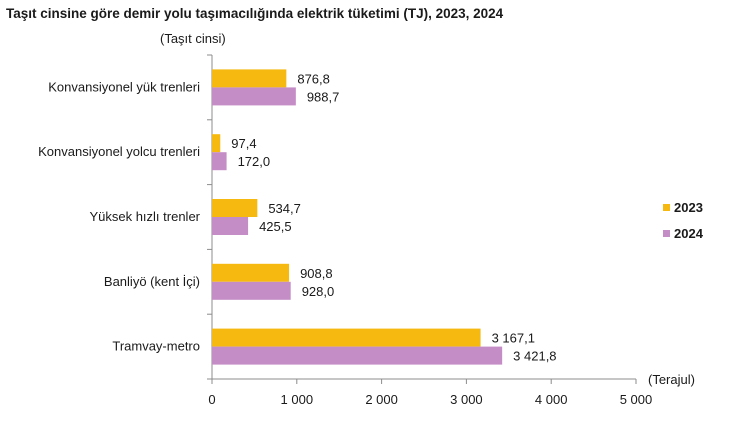 The image size is (750, 440). I want to click on category-label: Yüksek hızlı trenler, so click(144, 216).